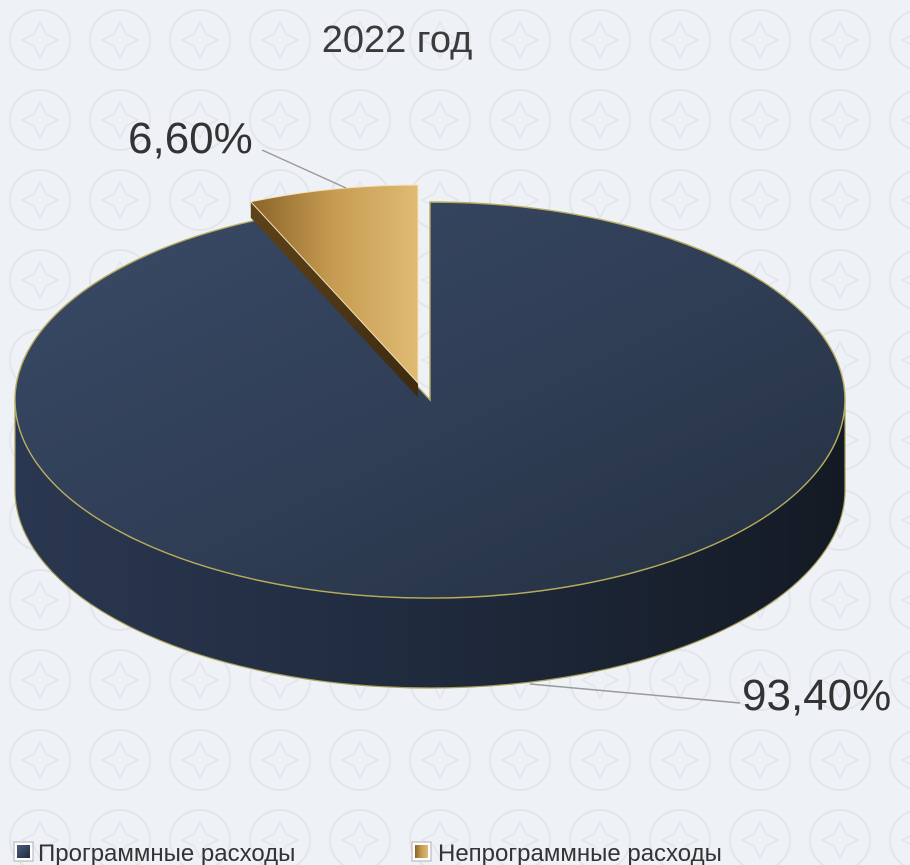 This screenshot has height=865, width=910. Describe the element at coordinates (635, 693) in the screenshot. I see `leader-line-large` at that location.